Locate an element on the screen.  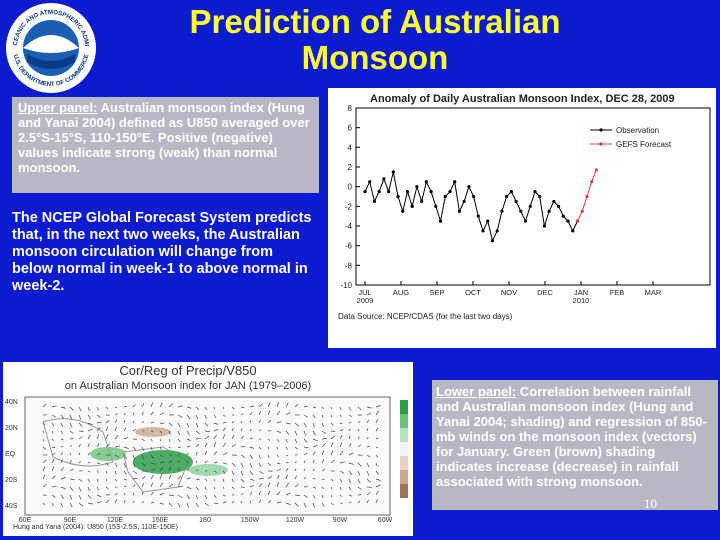
map-title: Cor/Reg of Precip/V850 is located at coordinates (187, 370).